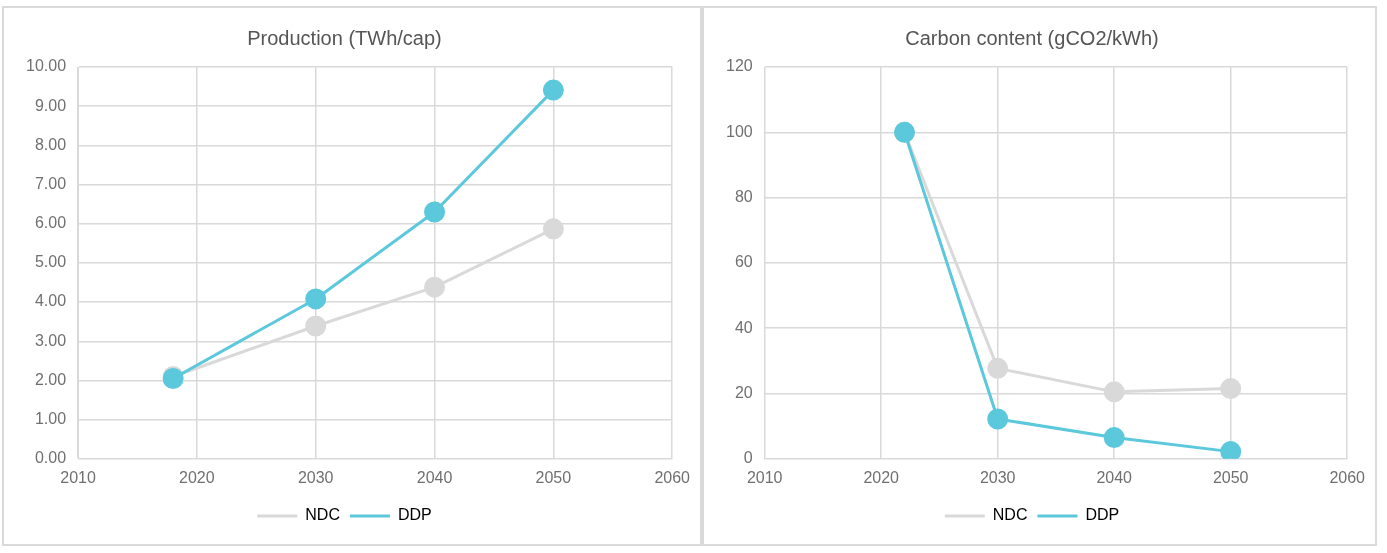 This screenshot has width=1387, height=553. What do you see at coordinates (50, 301) in the screenshot?
I see `y-tick-label: 4.00` at bounding box center [50, 301].